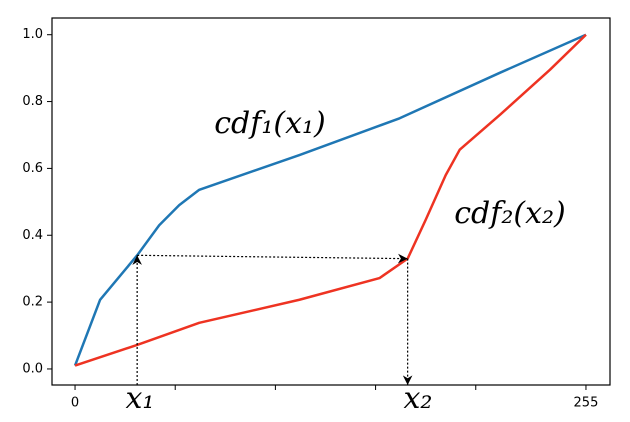  Describe the element at coordinates (32, 34) in the screenshot. I see `y-tick-label: 1.0` at that location.